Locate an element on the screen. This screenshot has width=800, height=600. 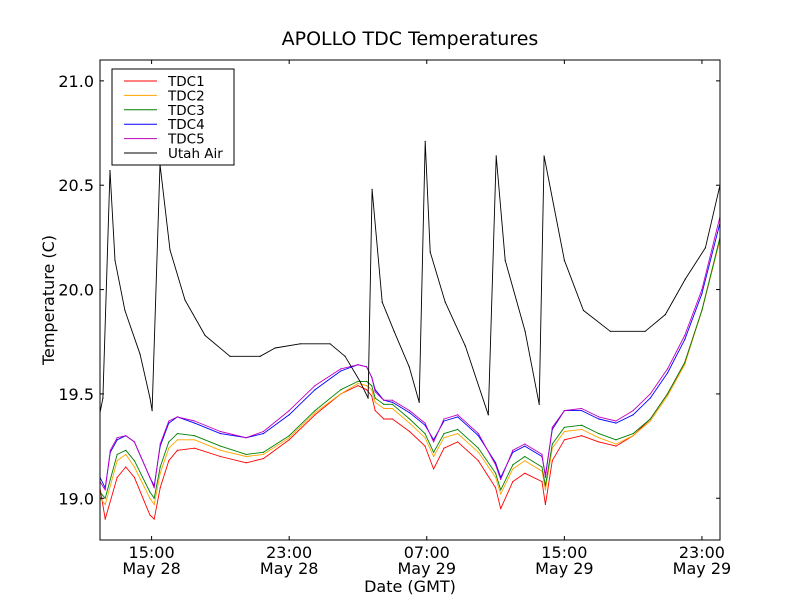
x-tick-label-date: May 28 is located at coordinates (289, 568).